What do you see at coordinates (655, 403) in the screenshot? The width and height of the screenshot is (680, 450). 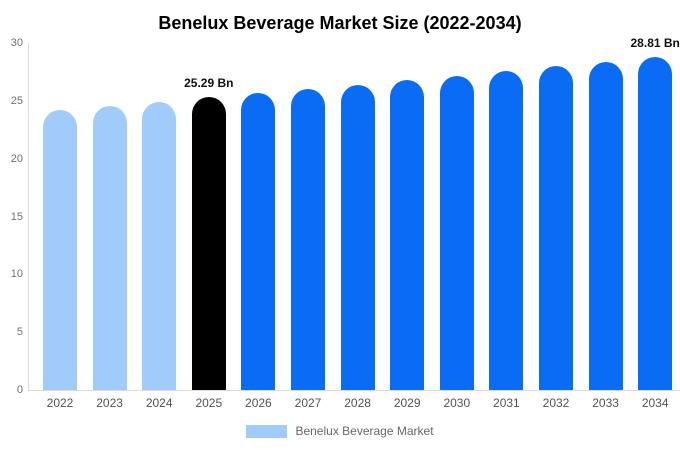 I see `x-tick-label-2034: 2034` at bounding box center [655, 403].